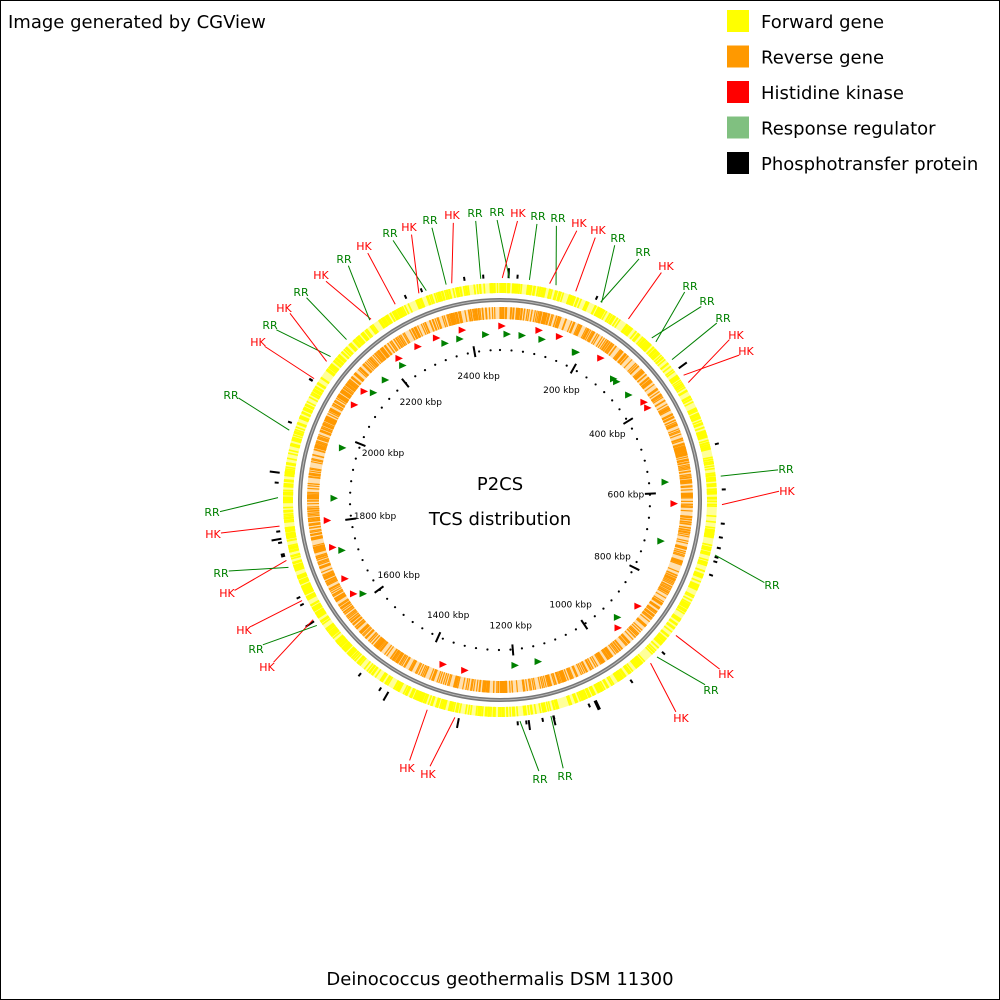 Image resolution: width=1000 pixels, height=1000 pixels. I want to click on feature-label: HK, so click(787, 491).